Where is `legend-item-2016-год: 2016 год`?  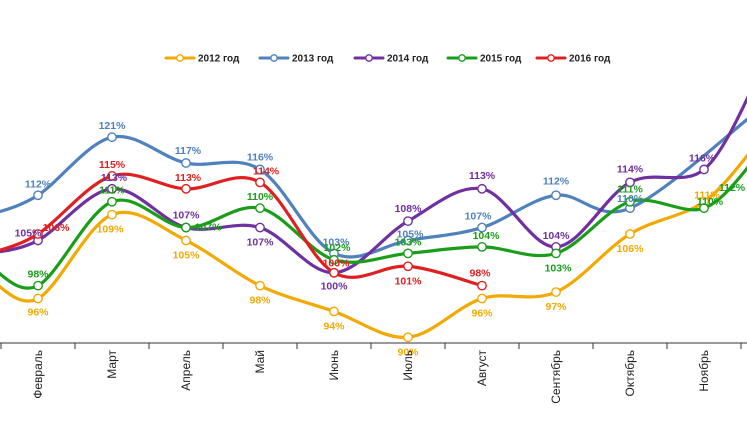
legend-item-2016-год: 2016 год is located at coordinates (573, 59).